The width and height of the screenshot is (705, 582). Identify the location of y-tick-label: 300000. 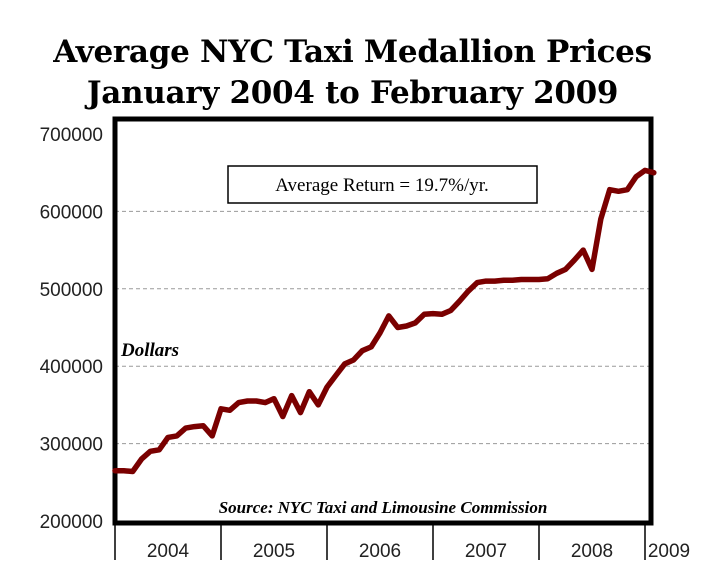
(71, 445).